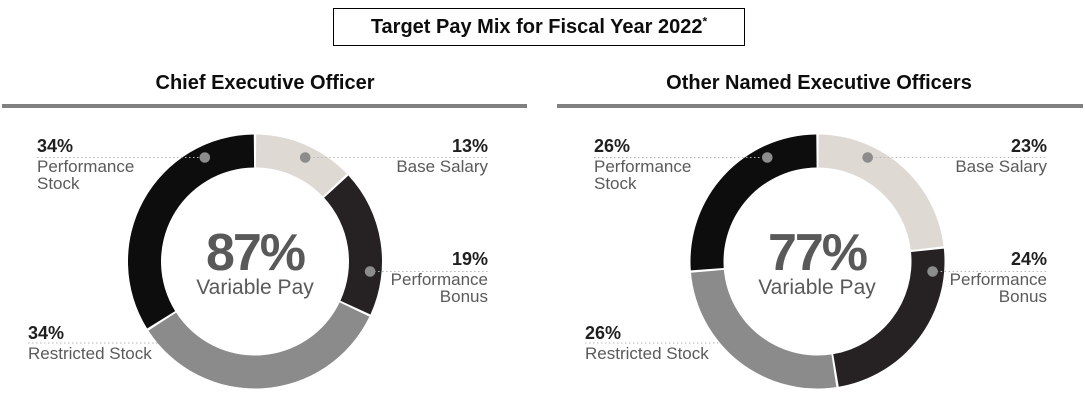 This screenshot has width=1085, height=400. I want to click on label-pct: 24%, so click(1028, 259).